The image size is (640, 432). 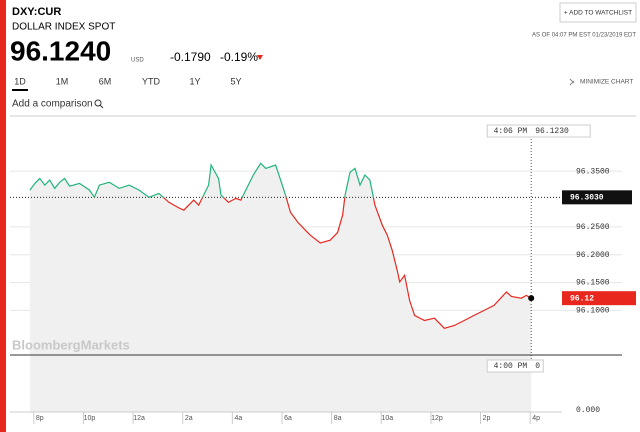 I want to click on volume-axis-label: 0.000, so click(x=588, y=410).